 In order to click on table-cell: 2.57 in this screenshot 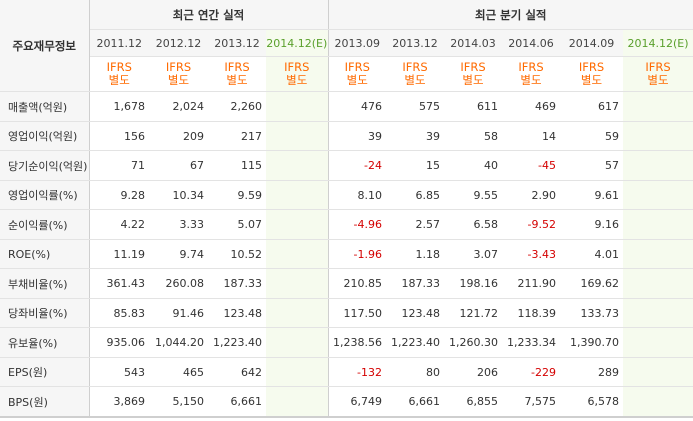, I will do `click(415, 224)`.